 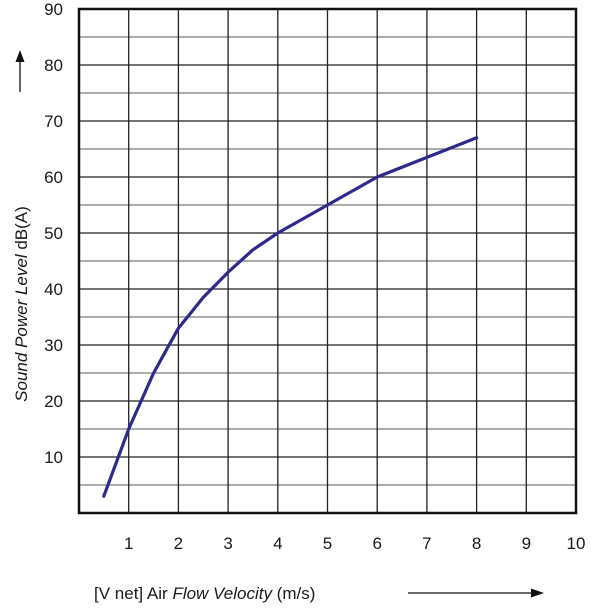 I want to click on x-tick-label: 6, so click(x=376, y=543).